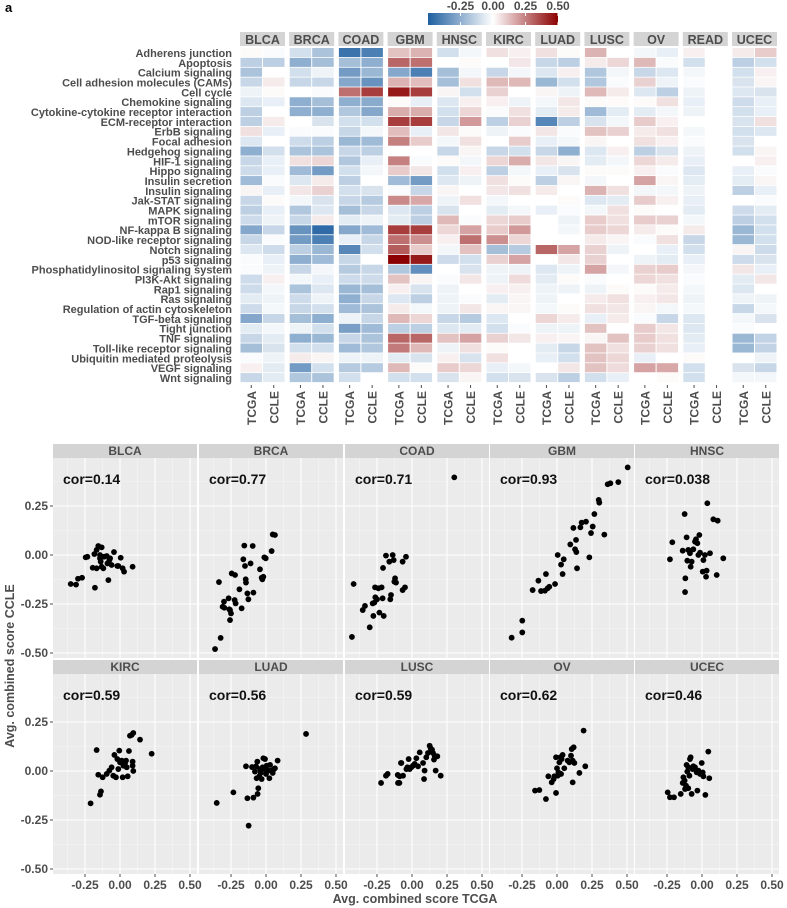 This screenshot has width=787, height=908. I want to click on heatmap-strip-gbm, so click(410, 39).